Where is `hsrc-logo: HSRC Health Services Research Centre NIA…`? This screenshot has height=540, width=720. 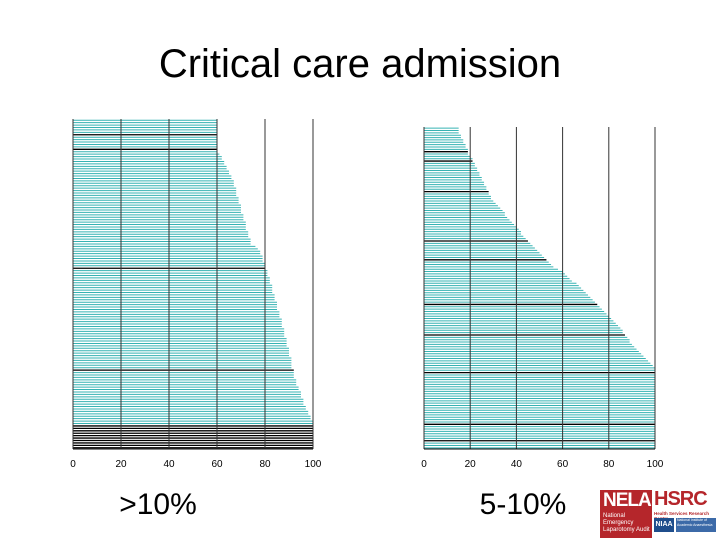
hsrc-logo: HSRC Health Services Research Centre NIA… is located at coordinates (685, 513).